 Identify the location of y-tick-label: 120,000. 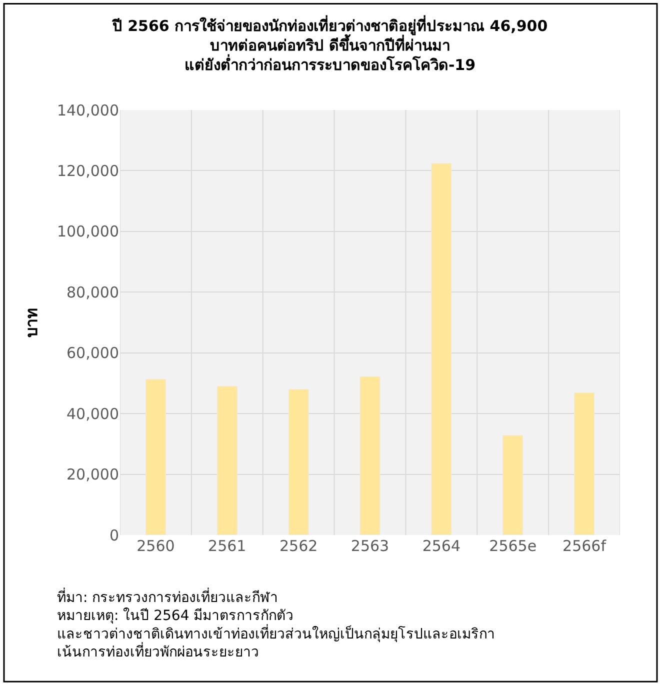
(87, 171).